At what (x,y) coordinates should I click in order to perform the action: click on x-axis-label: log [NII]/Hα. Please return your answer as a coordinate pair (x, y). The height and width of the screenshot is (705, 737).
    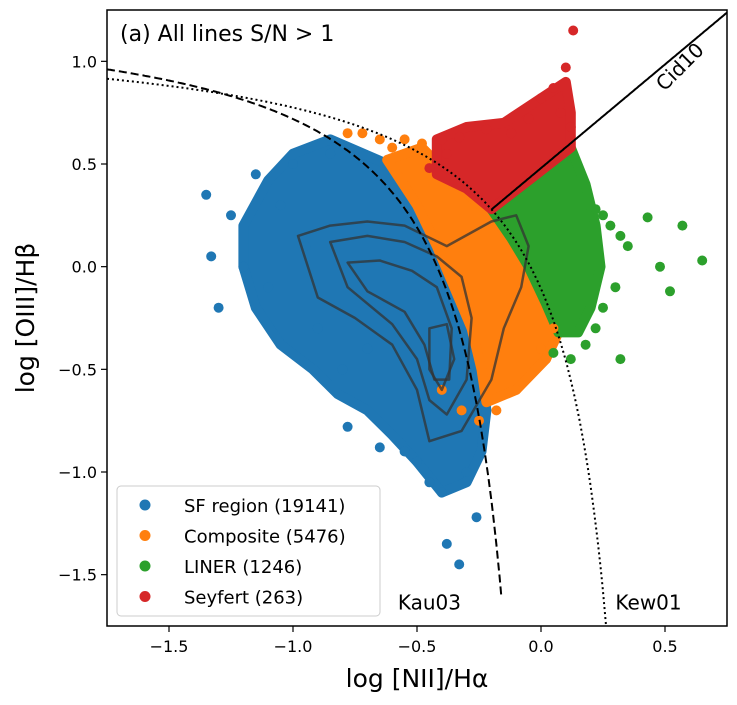
    Looking at the image, I should click on (417, 678).